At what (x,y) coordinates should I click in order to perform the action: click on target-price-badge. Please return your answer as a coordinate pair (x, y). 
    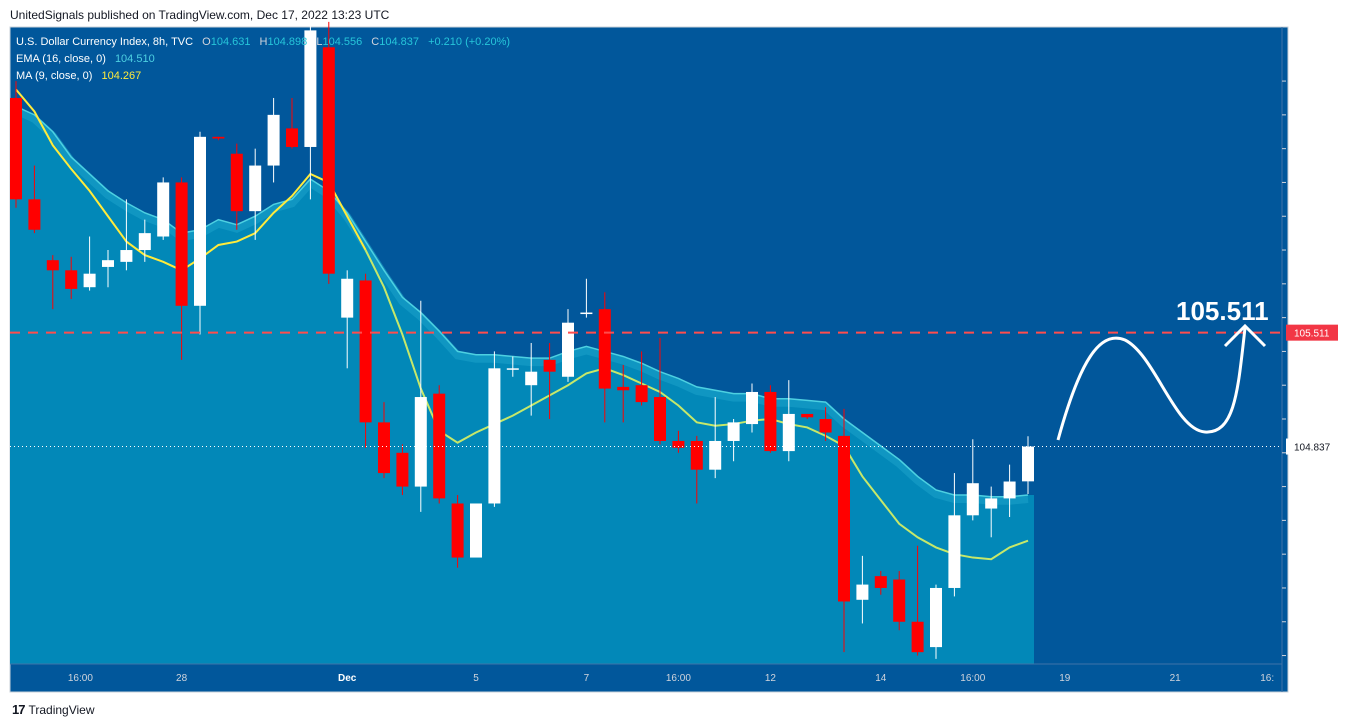
    Looking at the image, I should click on (1312, 332).